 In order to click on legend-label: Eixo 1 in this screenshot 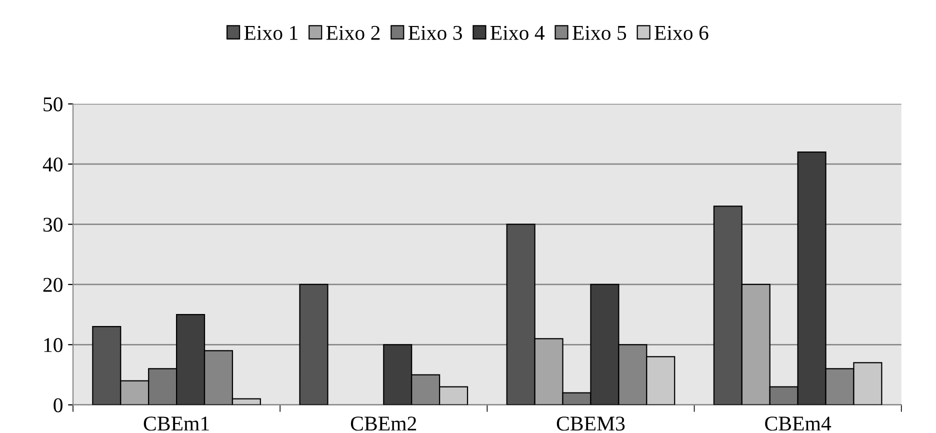, I will do `click(271, 33)`.